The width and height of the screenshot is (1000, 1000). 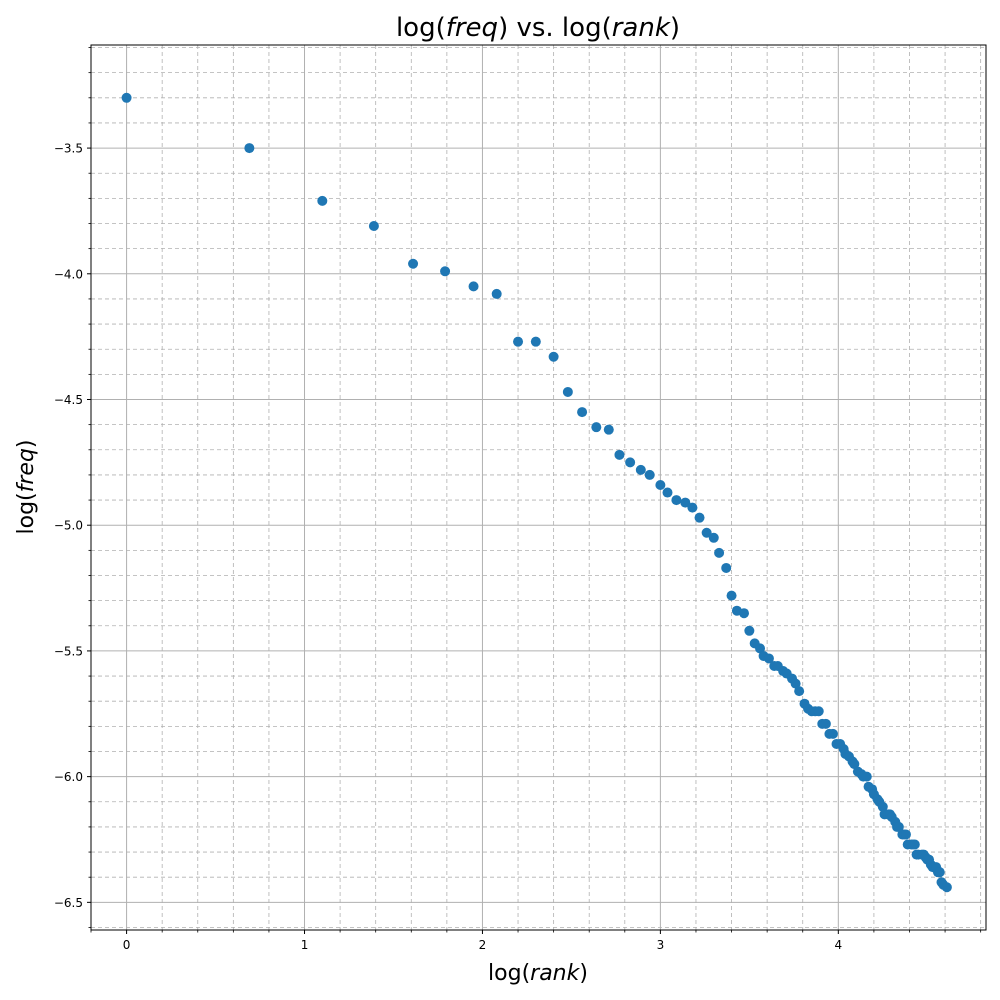 What do you see at coordinates (538, 28) in the screenshot?
I see `chart-title: log(freq) vs. log(rank)` at bounding box center [538, 28].